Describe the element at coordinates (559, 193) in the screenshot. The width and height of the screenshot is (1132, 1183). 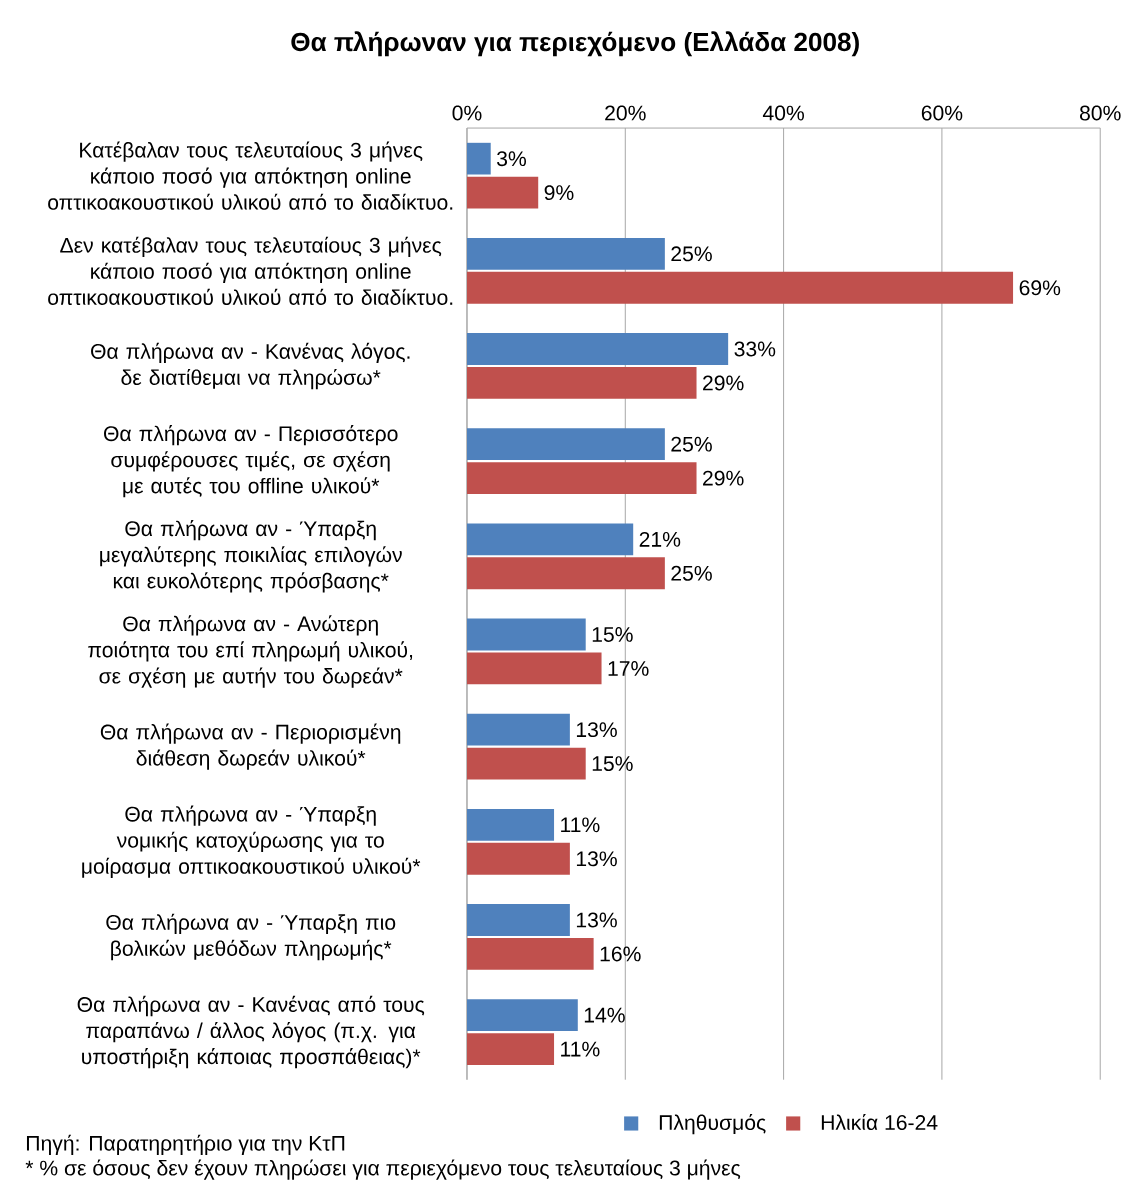
I see `data-label: 9%` at that location.